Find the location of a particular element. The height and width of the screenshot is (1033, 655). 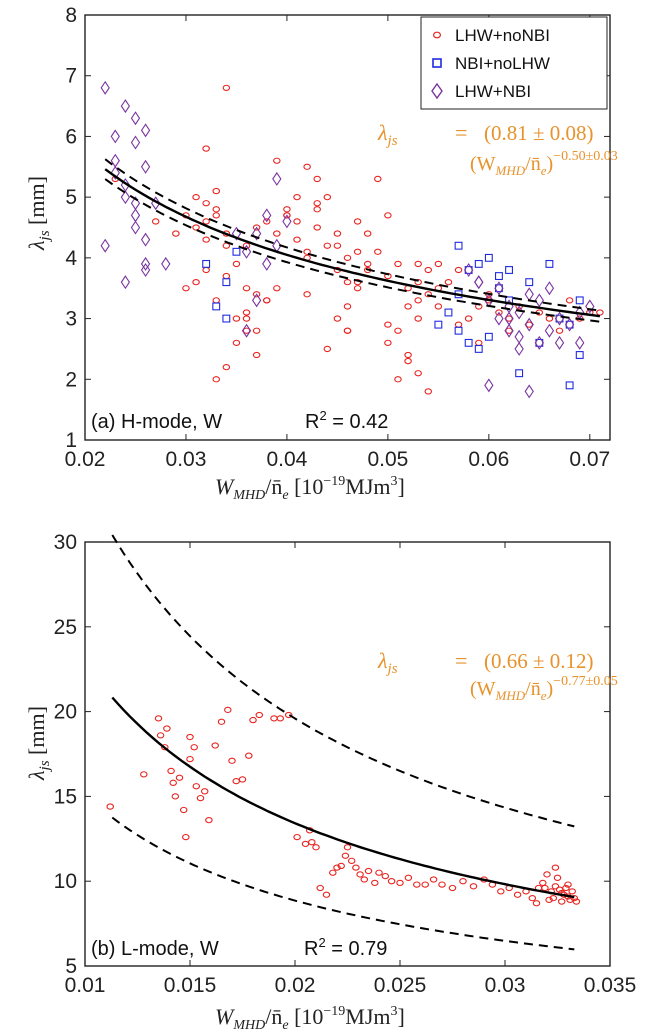

y-tick-label: 20 is located at coordinates (65, 712).